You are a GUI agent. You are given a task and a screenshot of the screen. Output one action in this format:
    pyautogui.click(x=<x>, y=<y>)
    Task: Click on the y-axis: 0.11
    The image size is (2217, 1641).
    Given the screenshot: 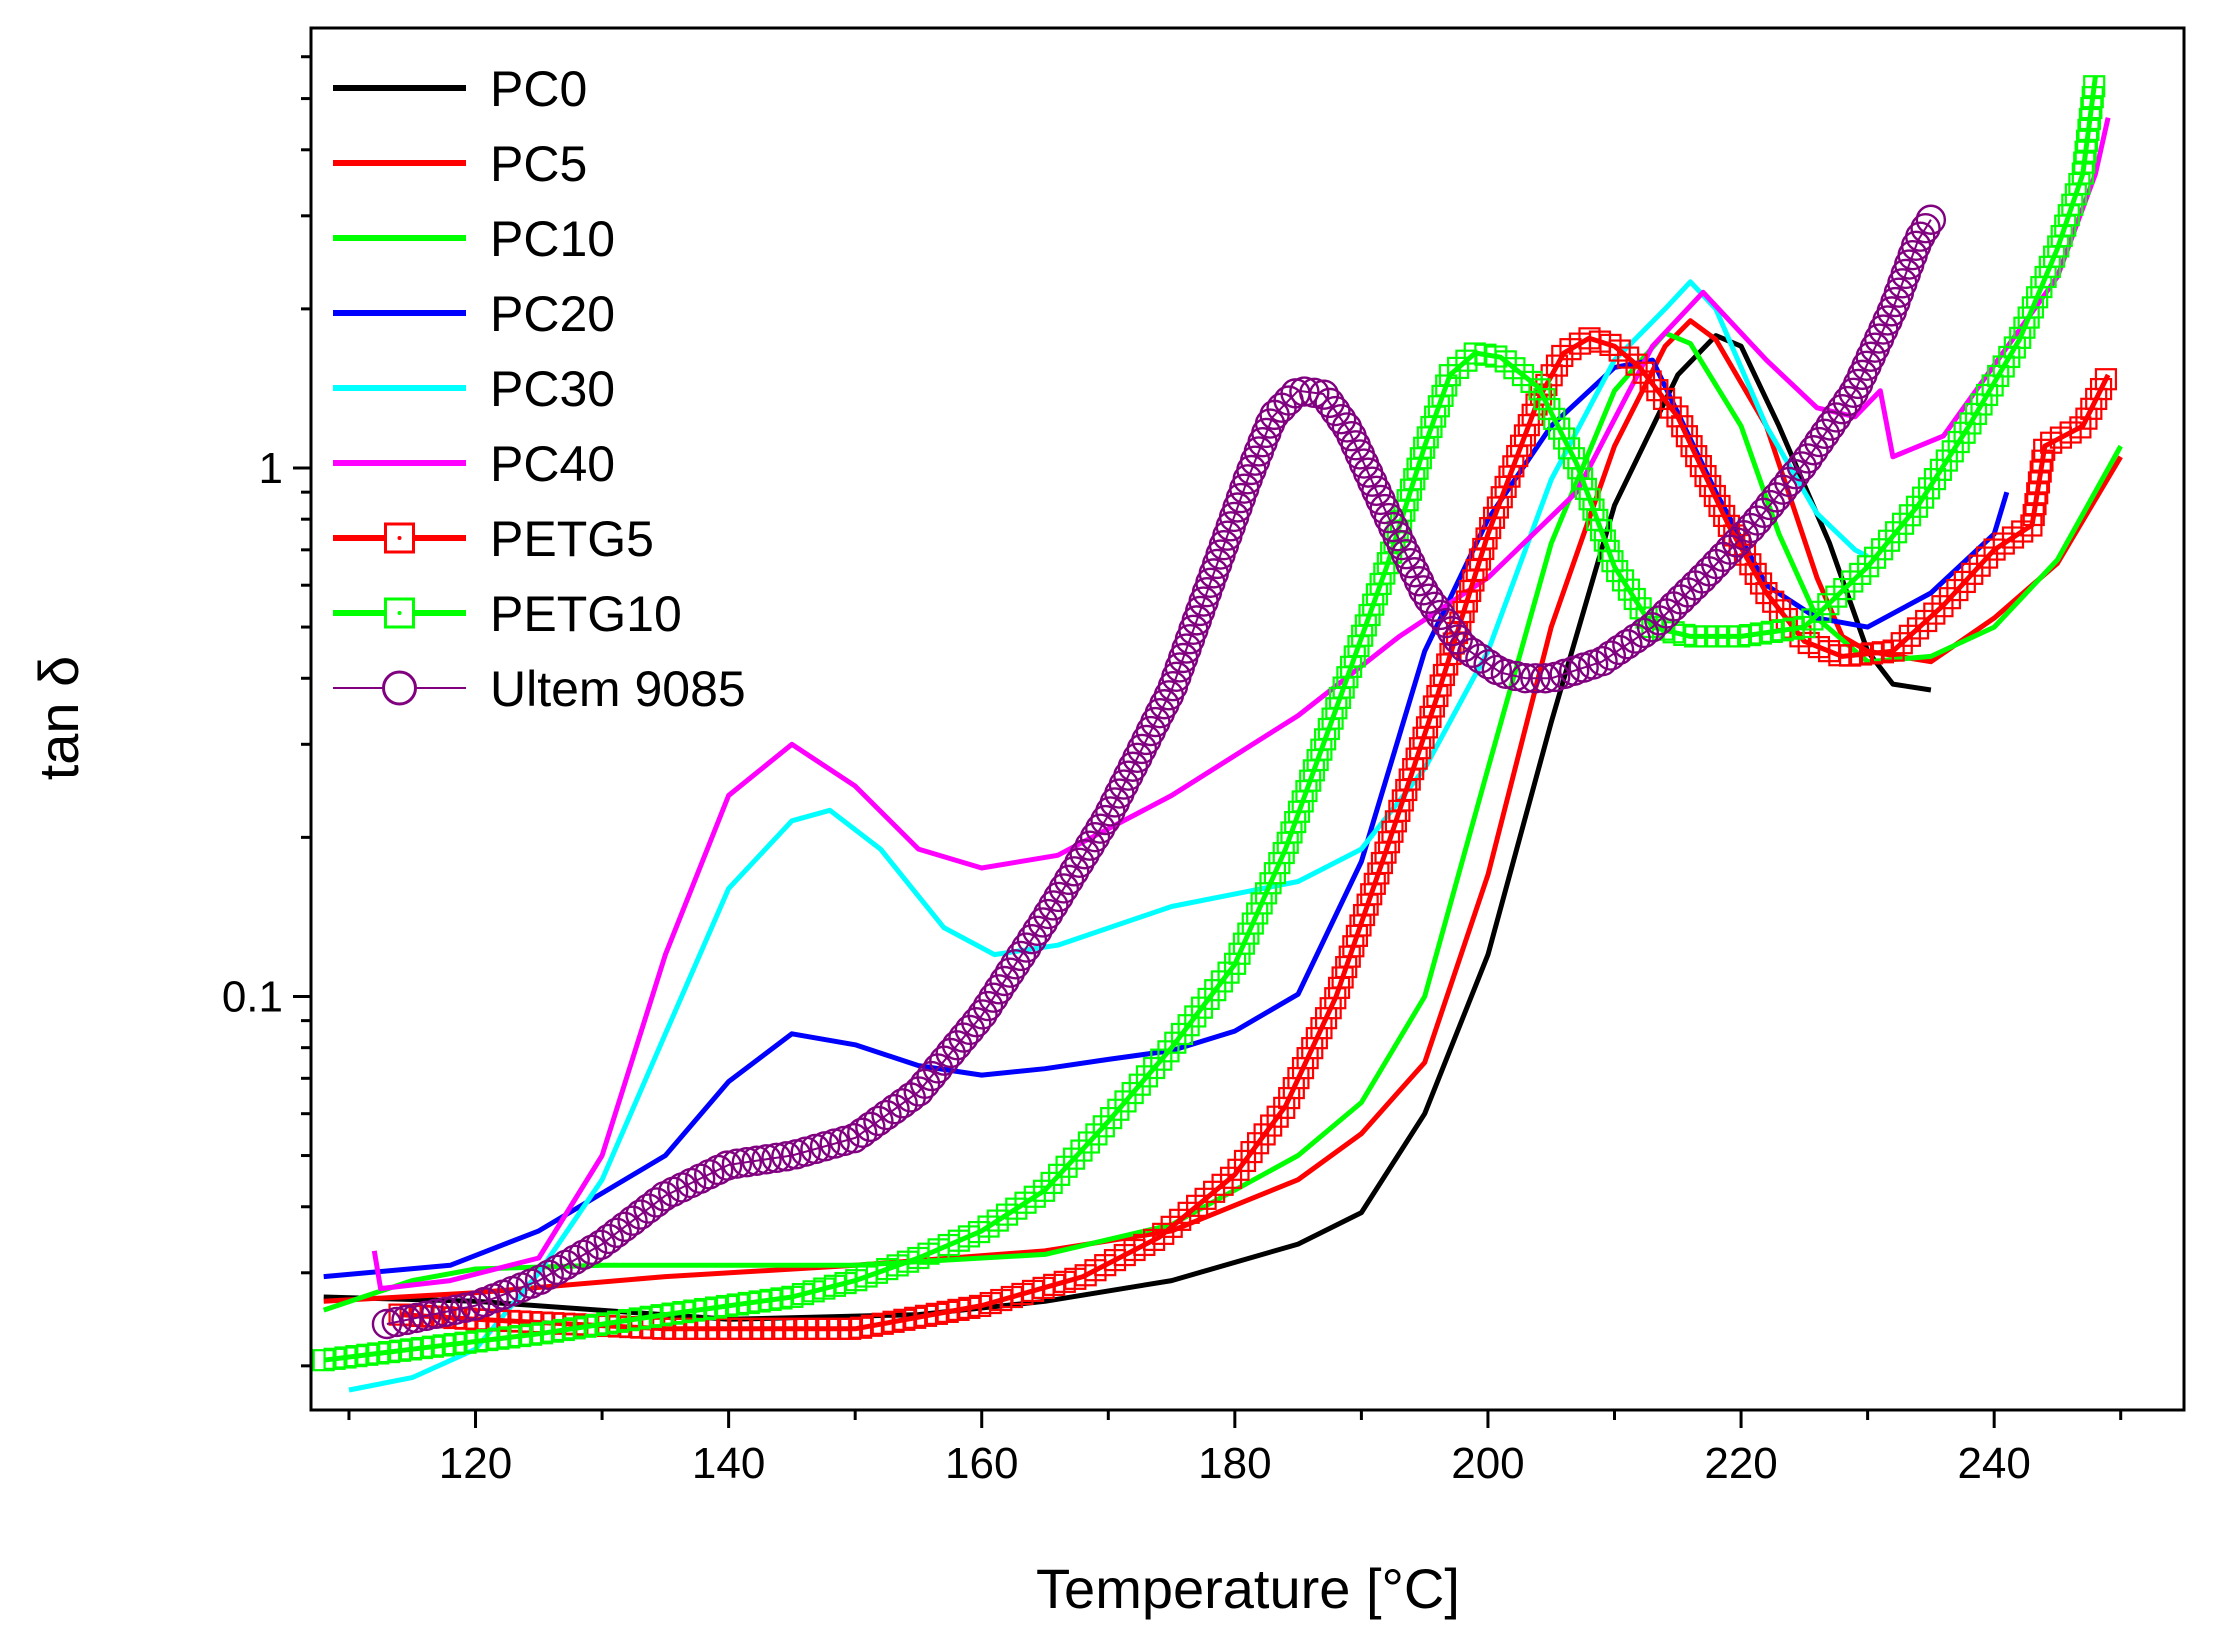 What is the action you would take?
    pyautogui.click(x=266, y=711)
    